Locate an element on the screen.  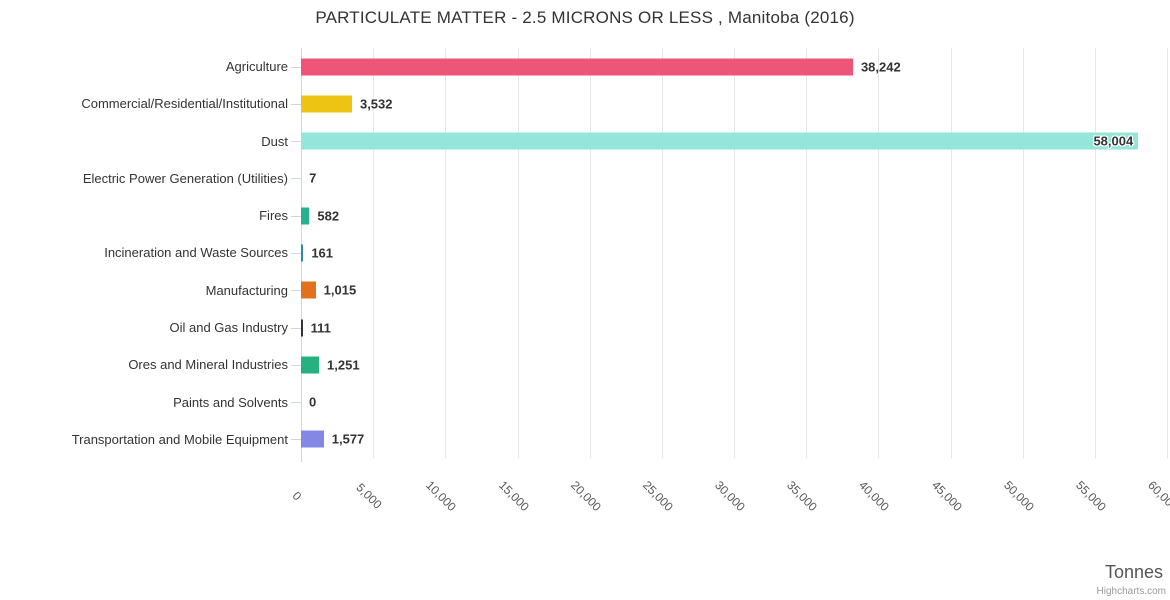
category-label: Incineration and Waste Sources is located at coordinates (196, 253).